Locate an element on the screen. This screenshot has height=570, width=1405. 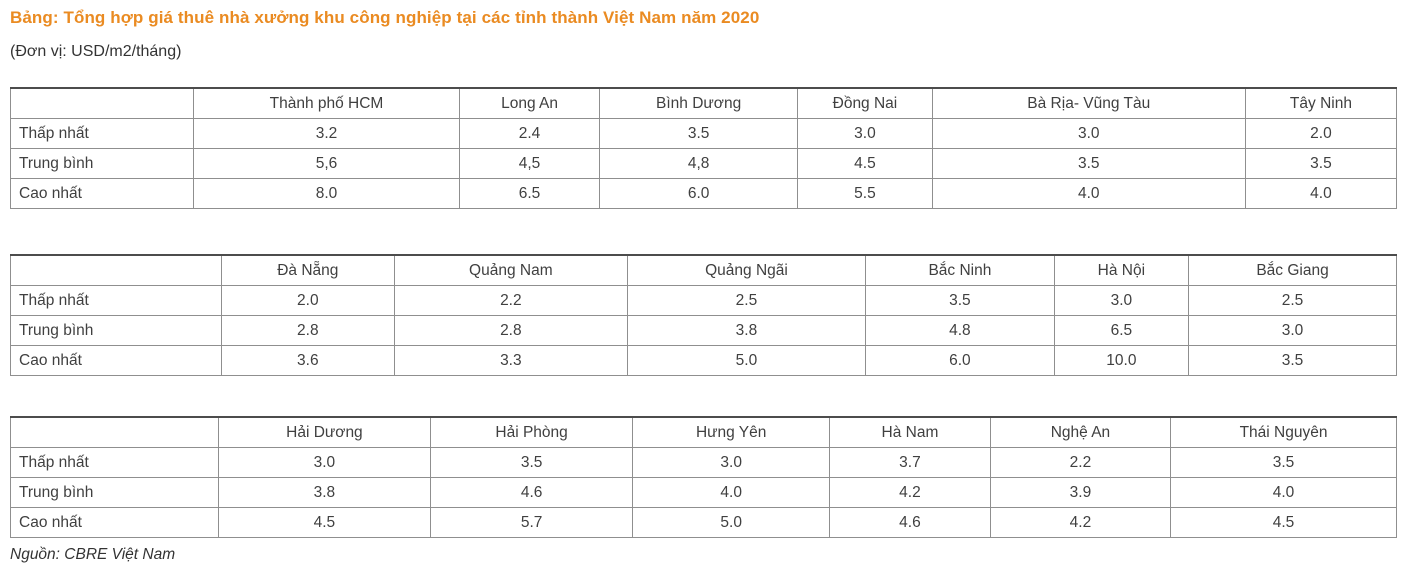
table-cell: 5.5 is located at coordinates (865, 193).